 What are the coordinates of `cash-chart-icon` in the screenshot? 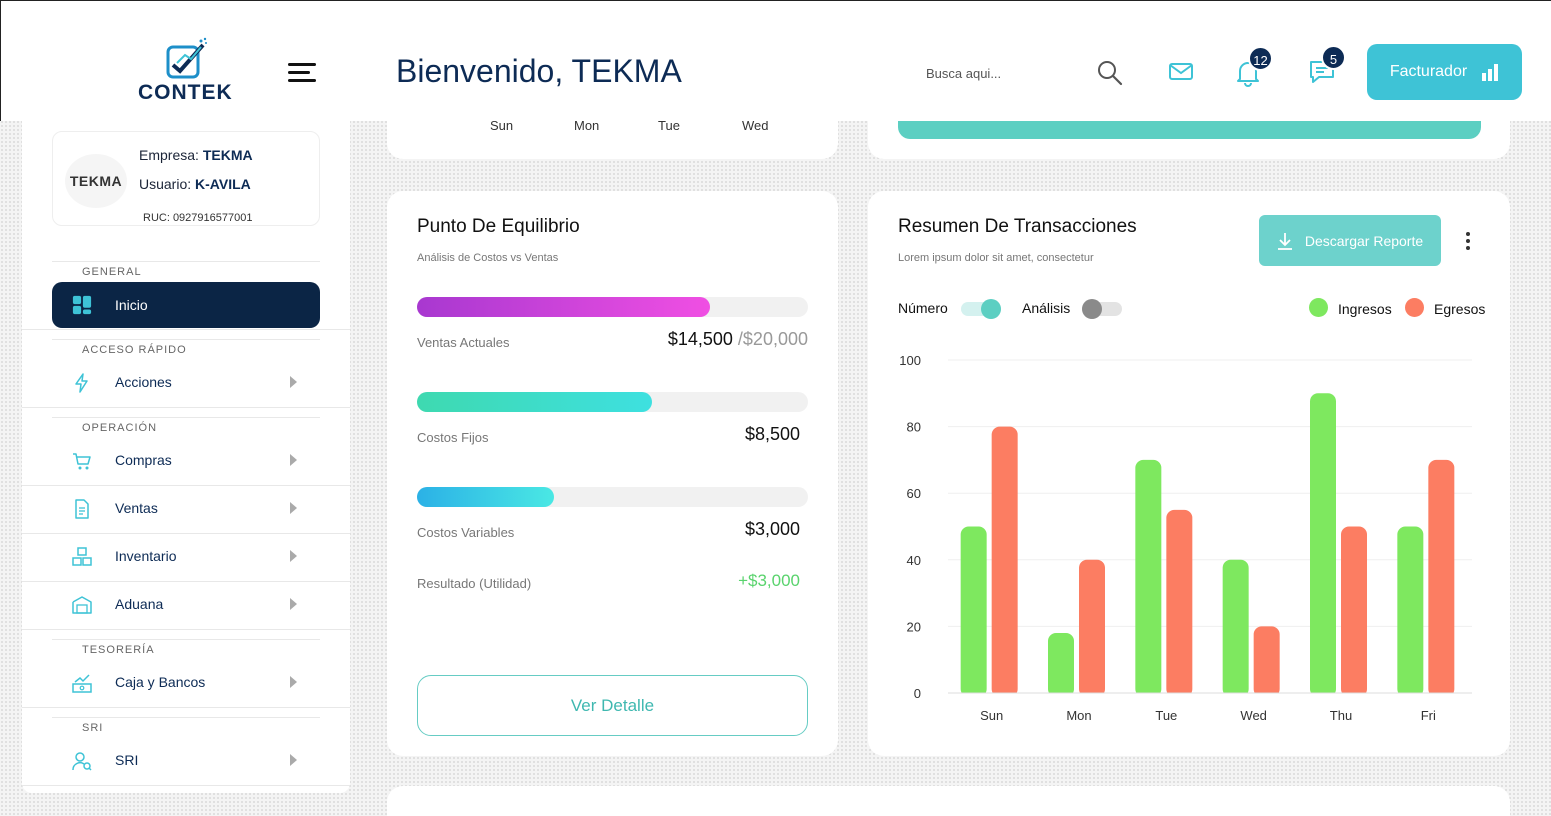 It's located at (82, 683).